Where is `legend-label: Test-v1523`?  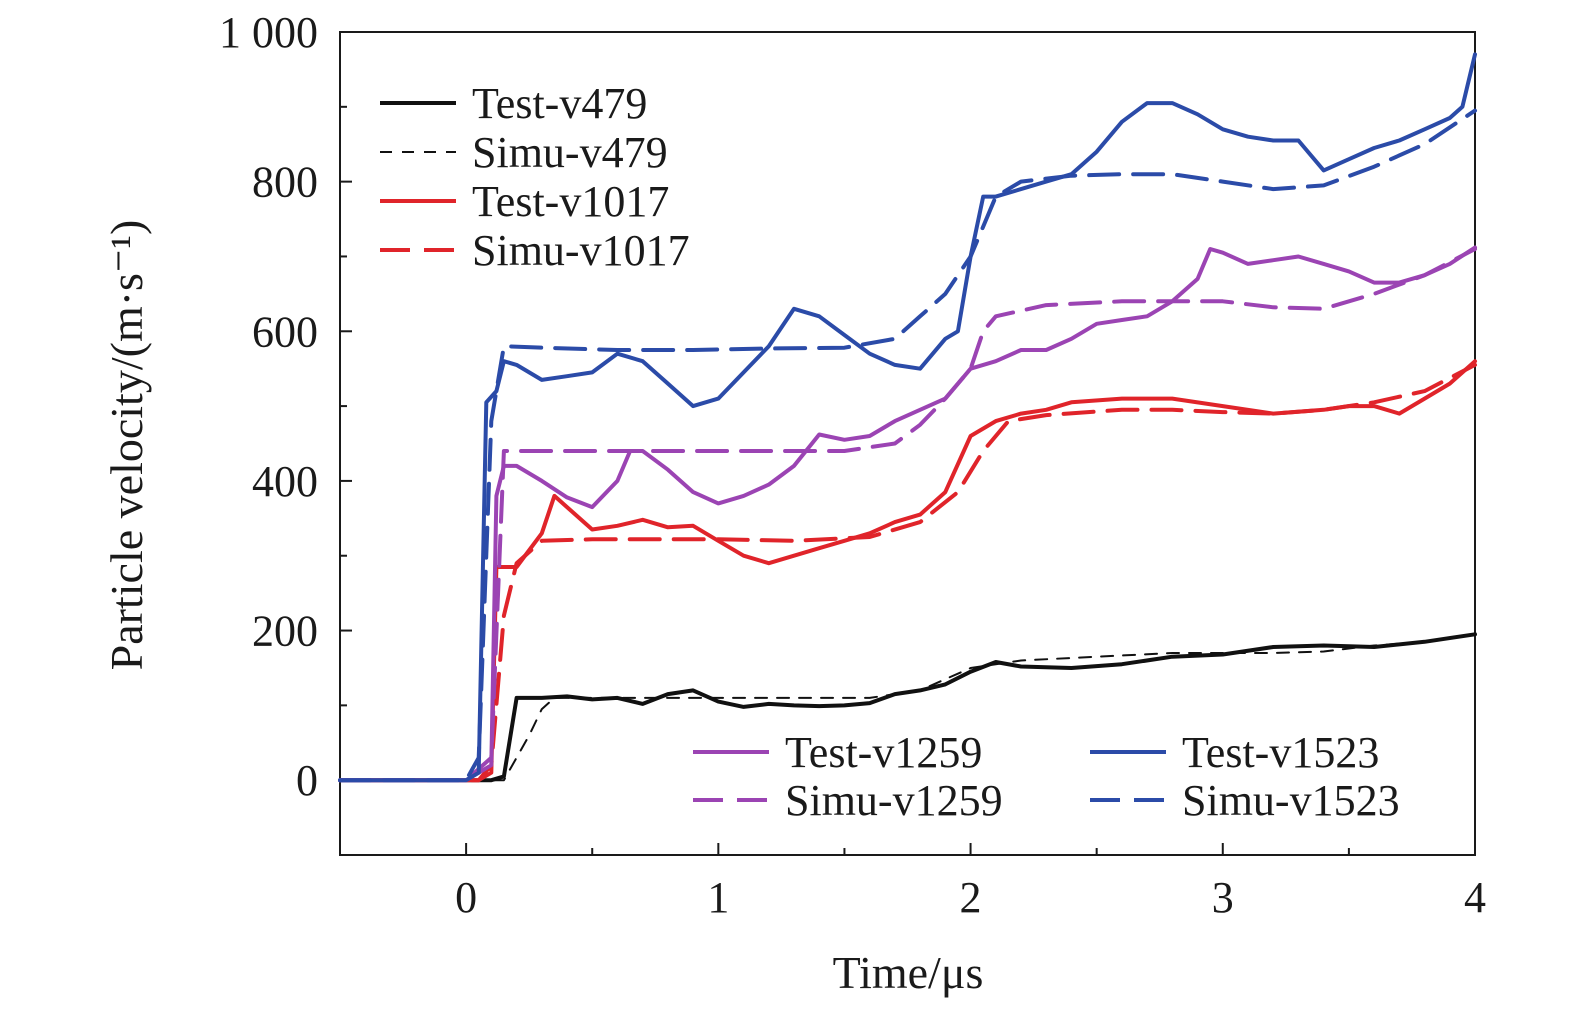
legend-label: Test-v1523 is located at coordinates (1280, 752).